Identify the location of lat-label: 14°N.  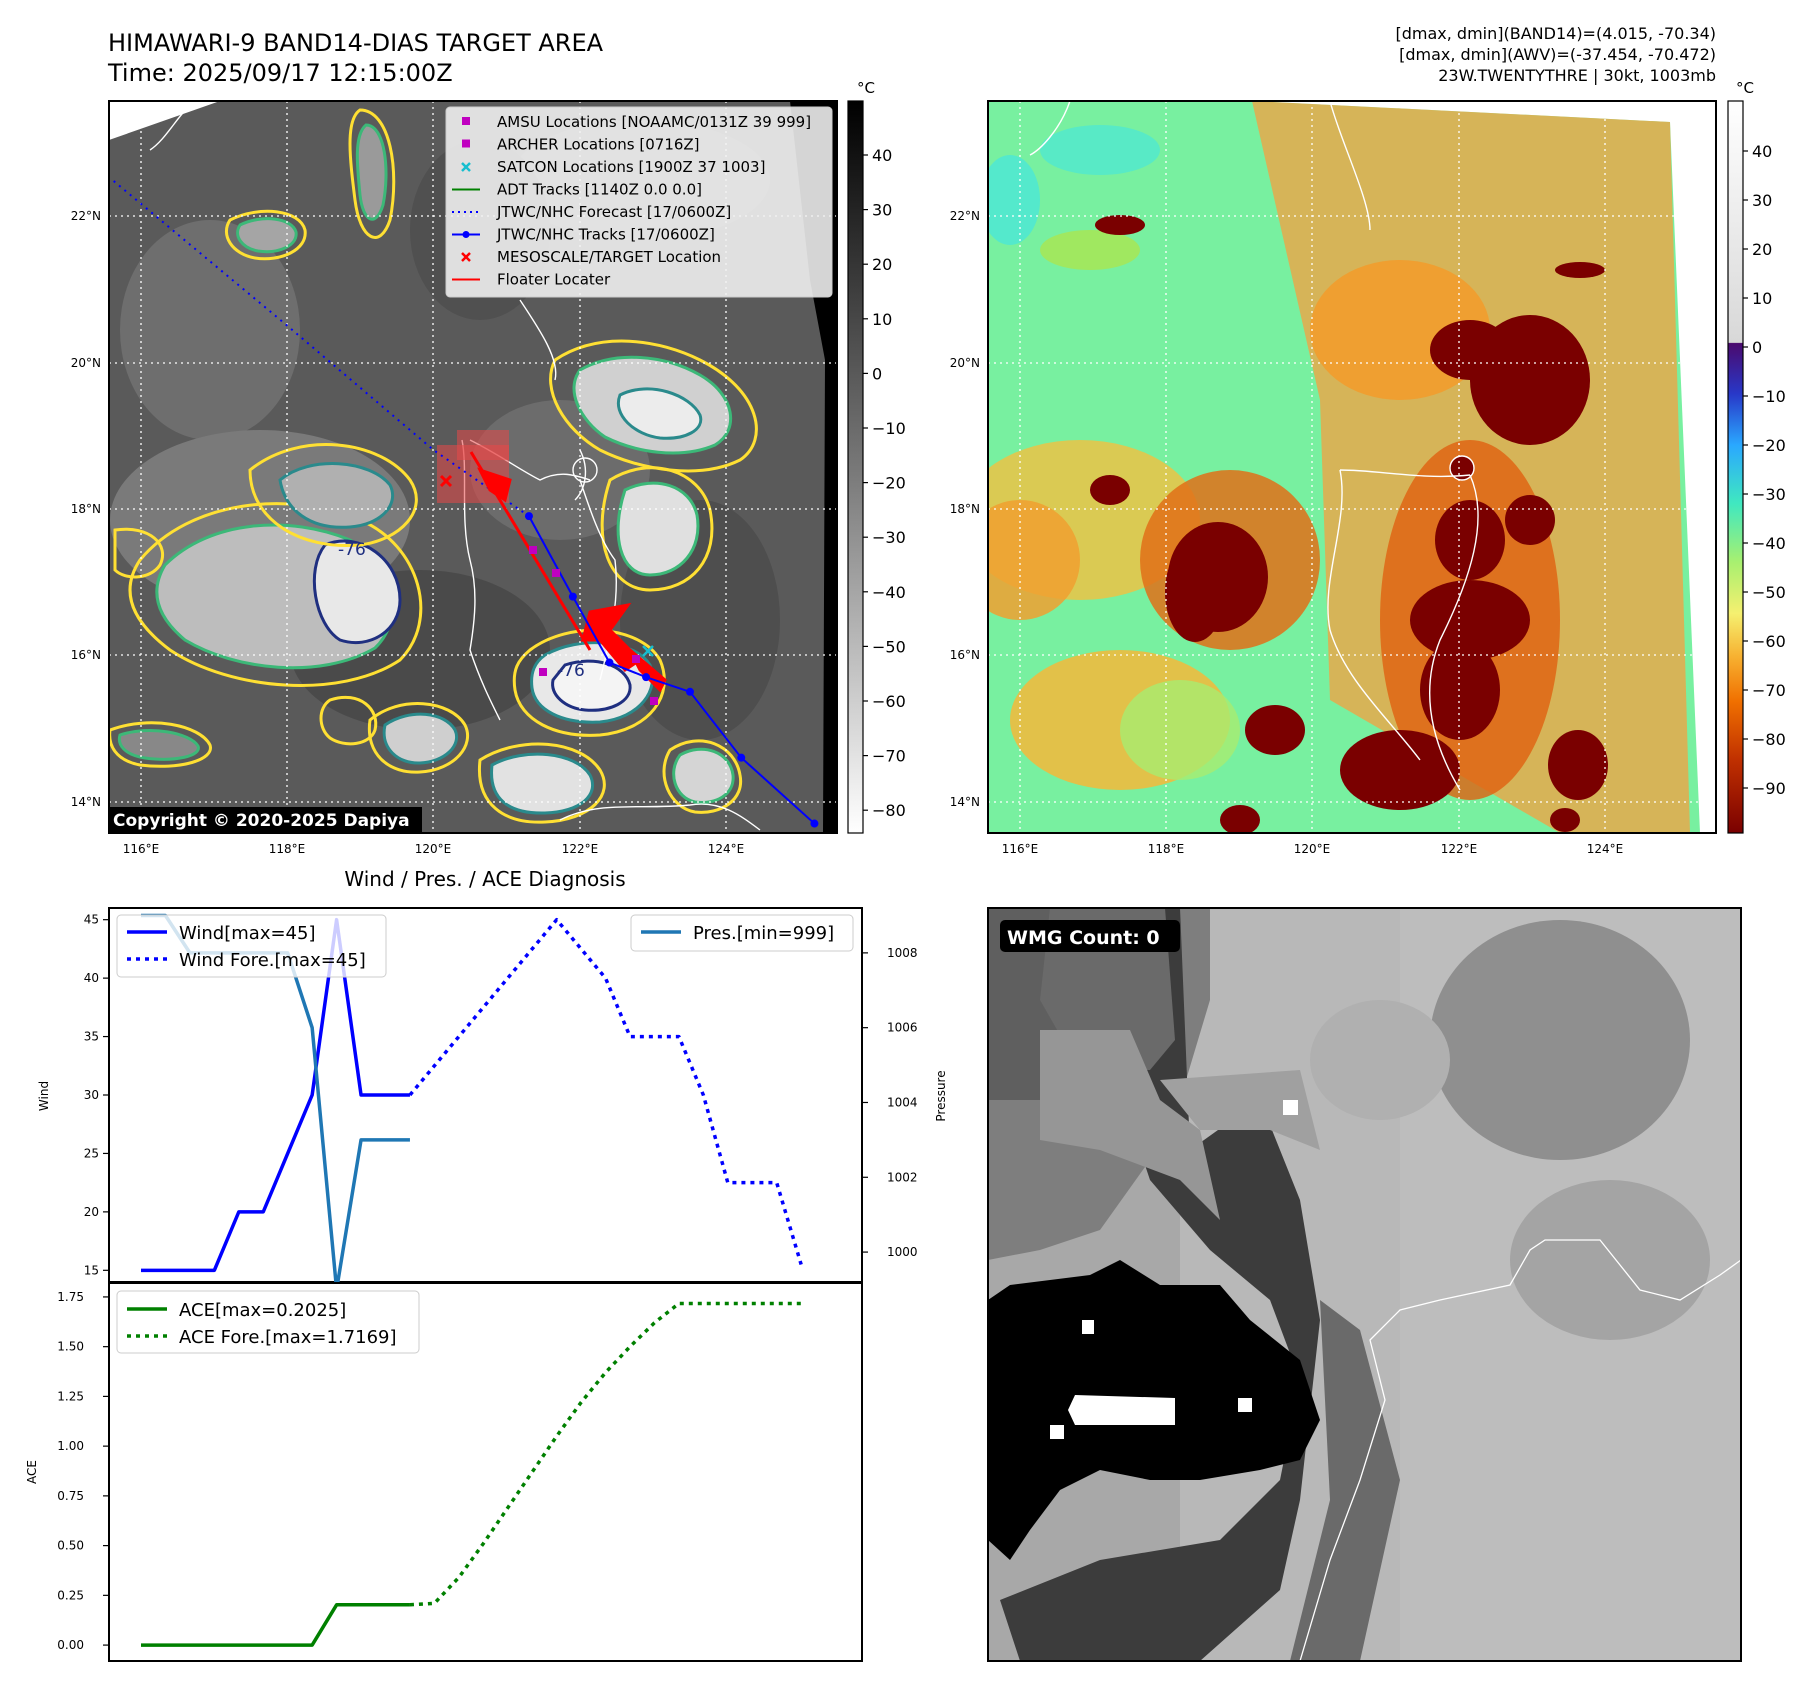
(965, 802).